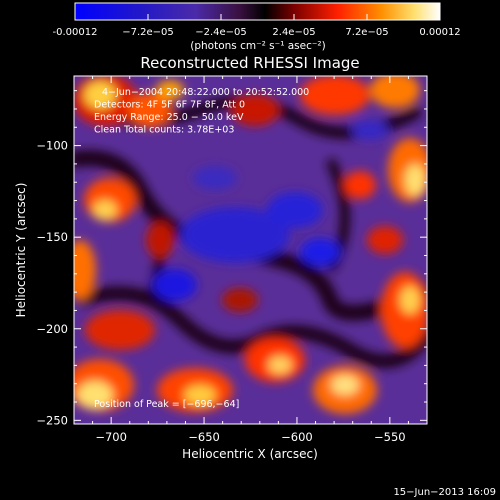 This screenshot has width=500, height=500. What do you see at coordinates (52, 283) in the screenshot?
I see `y-tick-labels: −100 −150 −200 −250` at bounding box center [52, 283].